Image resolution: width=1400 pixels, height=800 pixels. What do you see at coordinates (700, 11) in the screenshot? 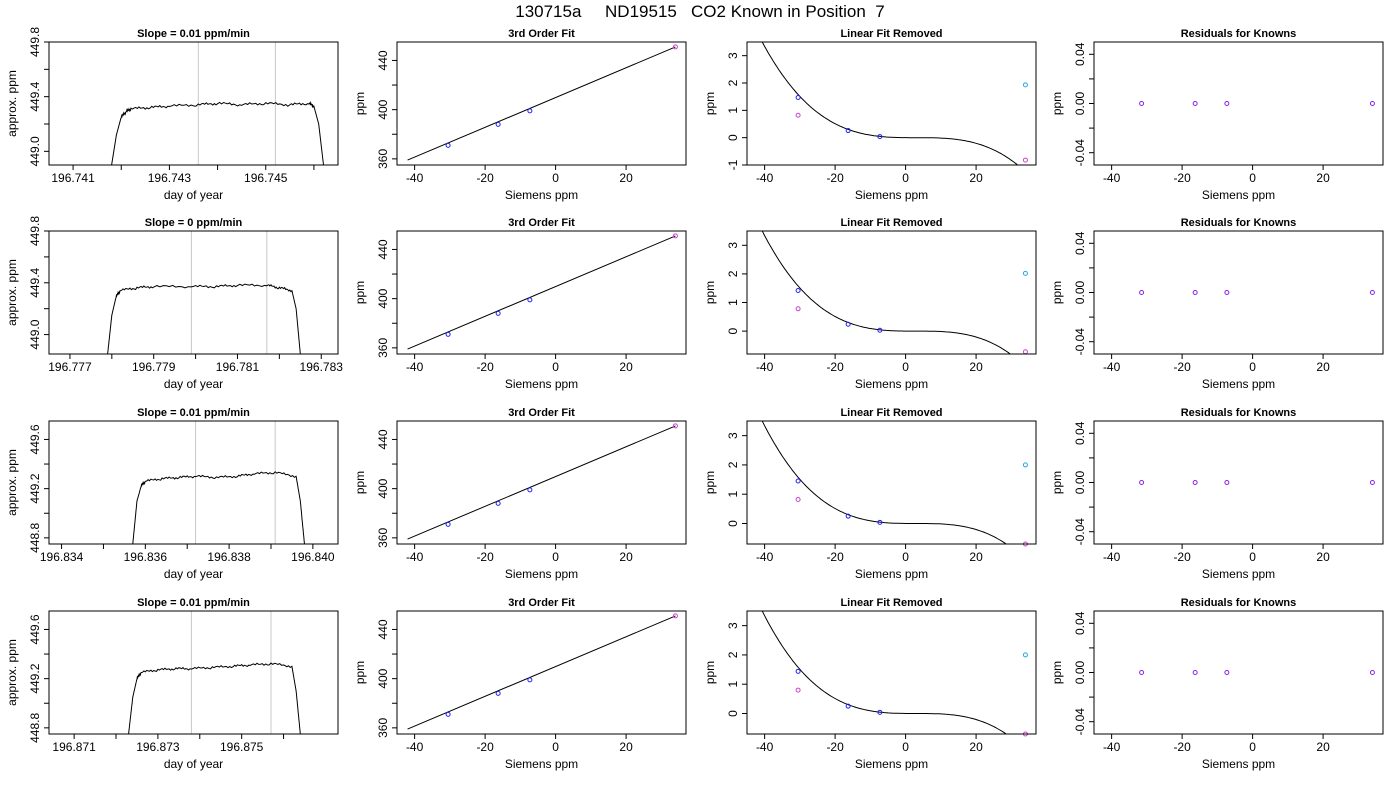
I see `page-title: 130715a ND19515 CO2 Known in Position 7` at bounding box center [700, 11].